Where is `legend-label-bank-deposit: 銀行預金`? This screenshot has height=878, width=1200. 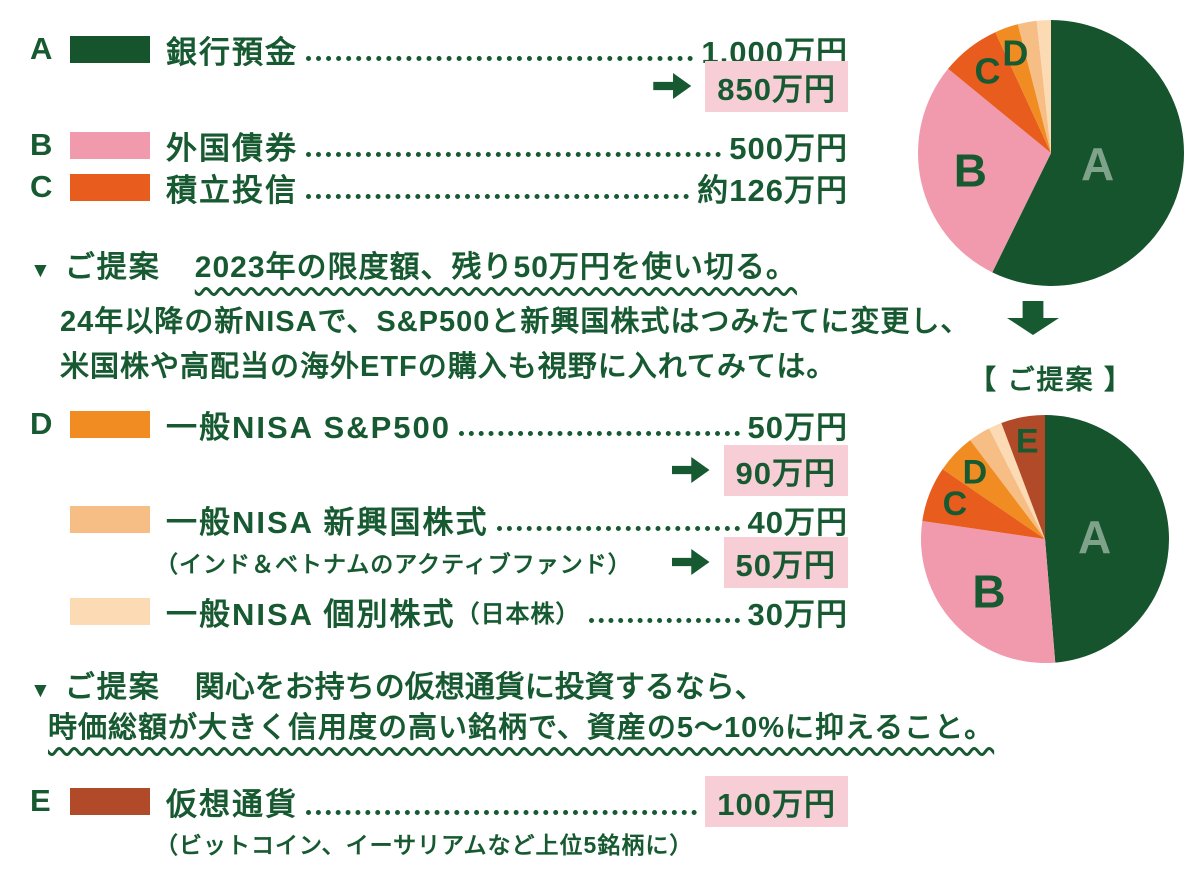 legend-label-bank-deposit: 銀行預金 is located at coordinates (232, 52).